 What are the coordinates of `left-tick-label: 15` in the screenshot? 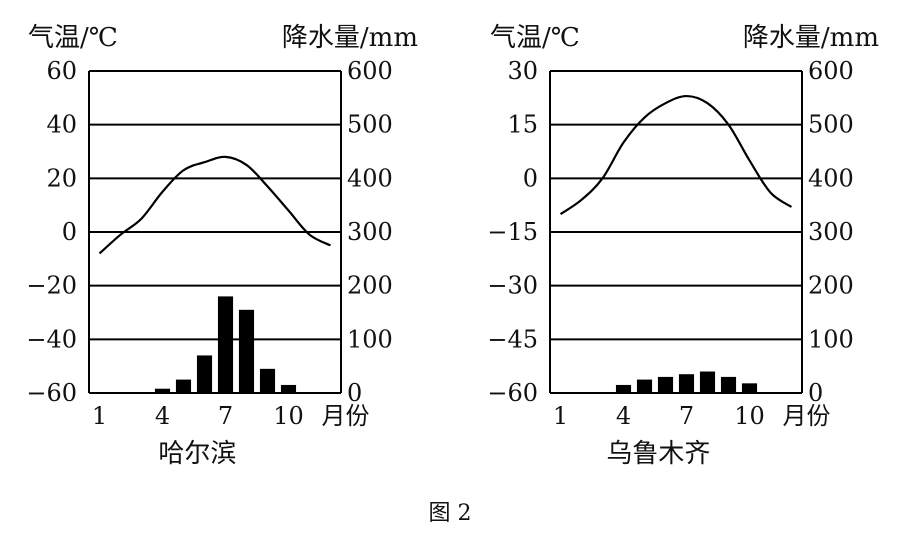 It's located at (522, 125).